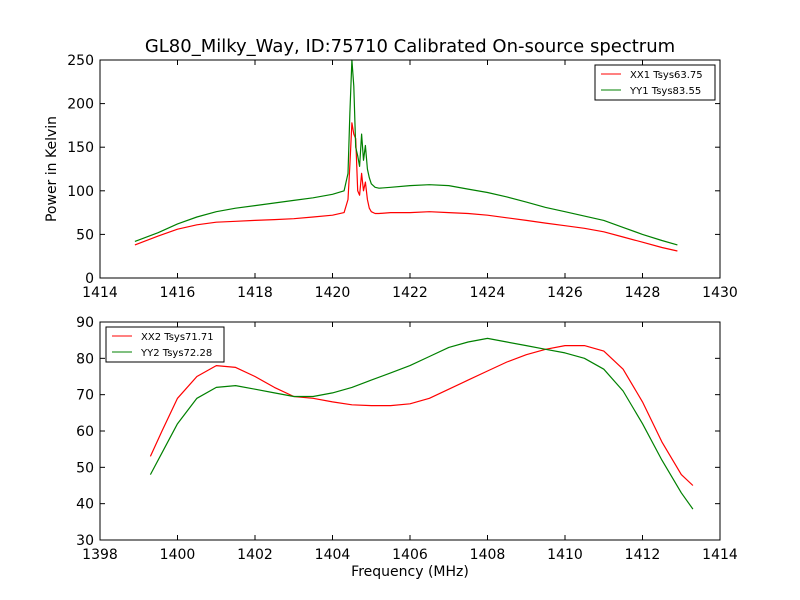 This screenshot has height=600, width=800. Describe the element at coordinates (80, 148) in the screenshot. I see `top-ytick-label: 150` at that location.